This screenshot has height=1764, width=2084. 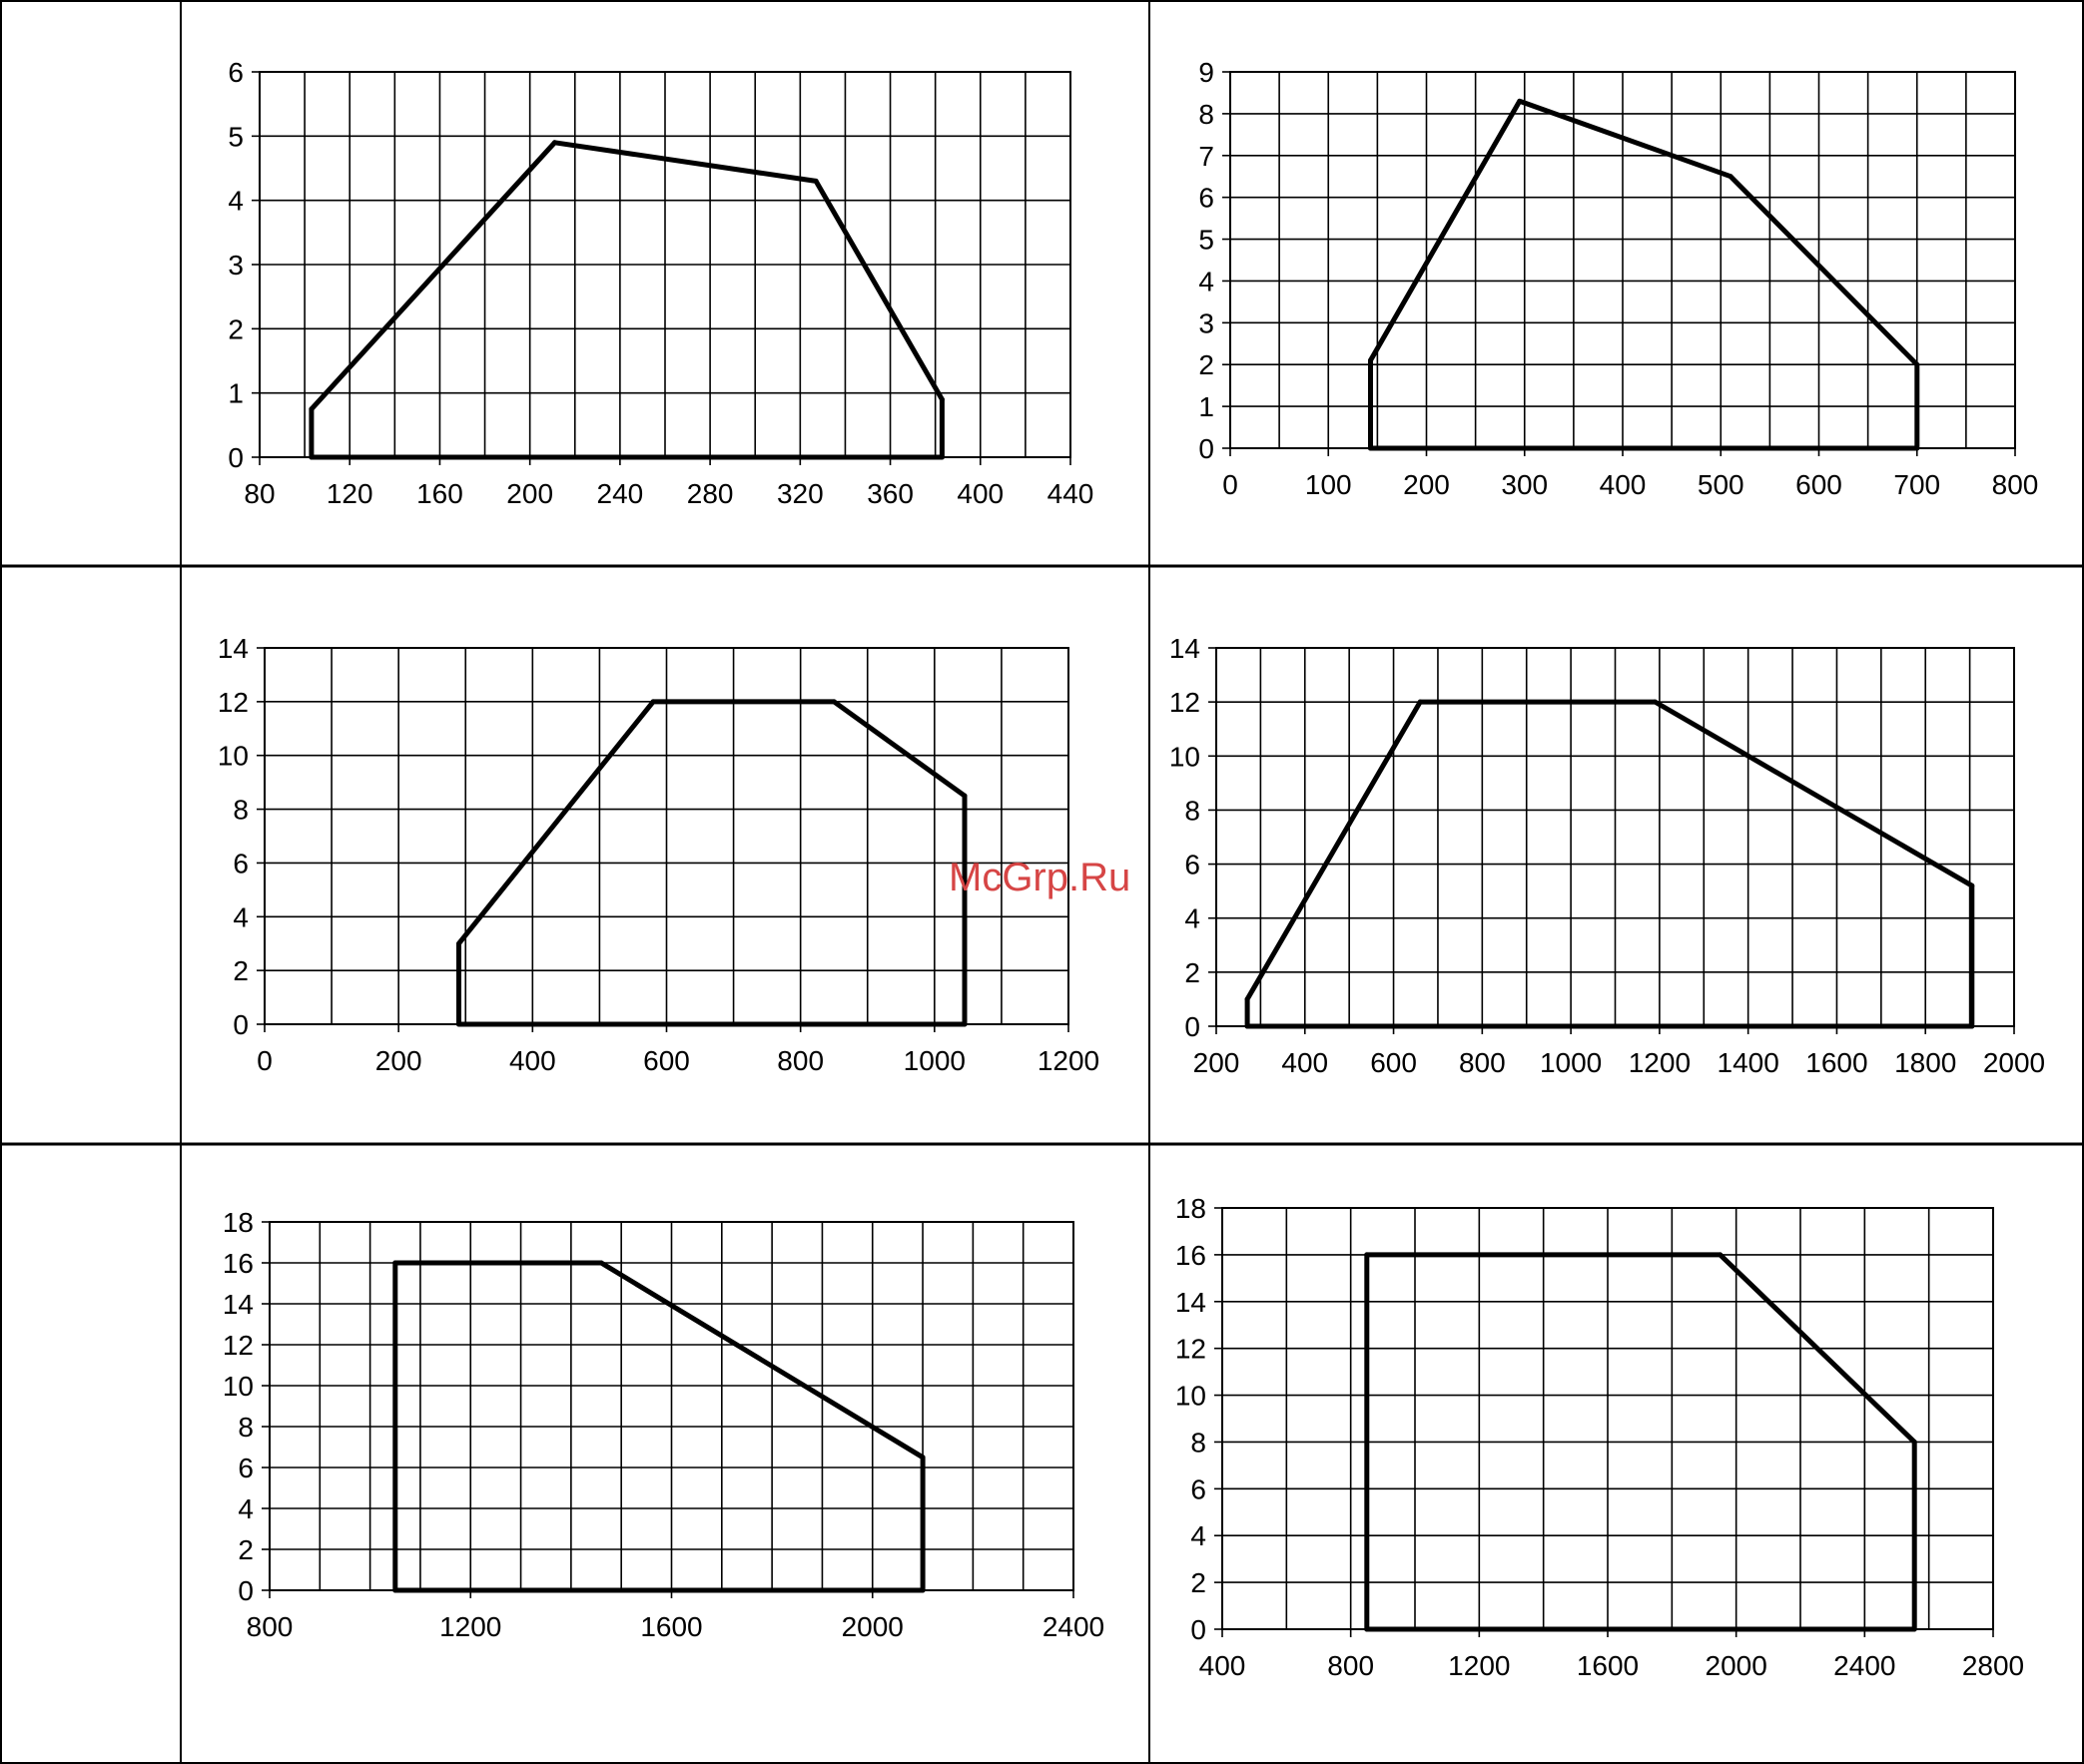 I want to click on x-tick-label: 280, so click(x=711, y=493).